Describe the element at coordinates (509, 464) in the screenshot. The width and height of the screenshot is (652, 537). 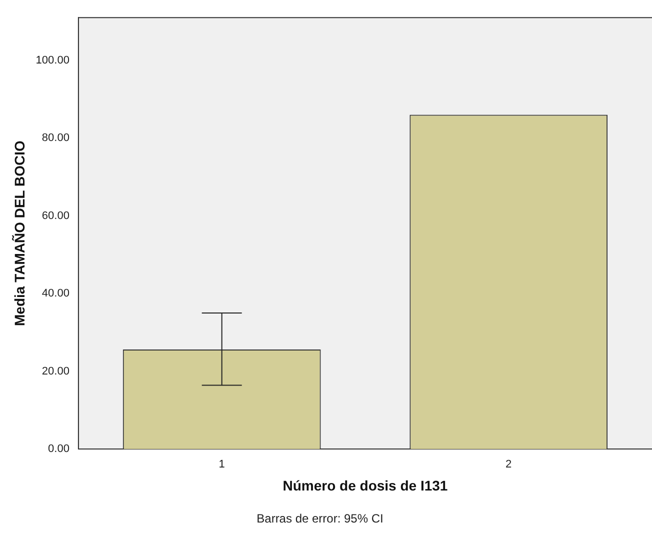
I see `x-tick-label: 2` at that location.